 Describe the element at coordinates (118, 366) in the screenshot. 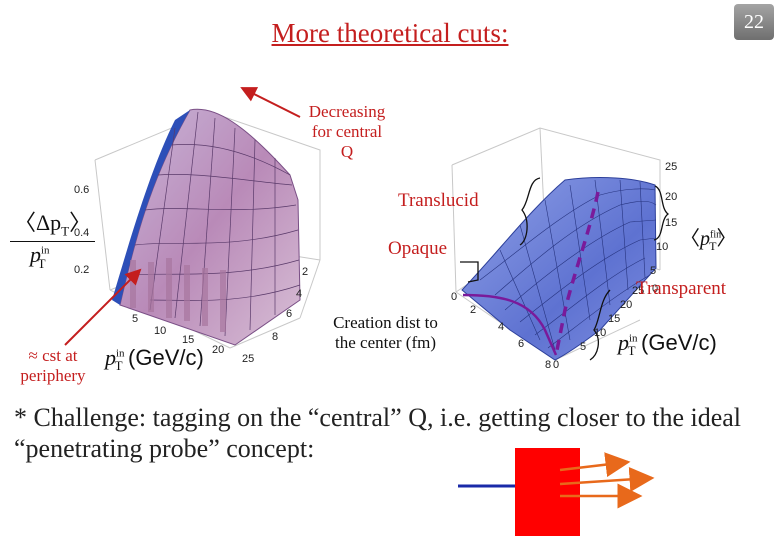

I see `left-x-label-sub: T` at that location.